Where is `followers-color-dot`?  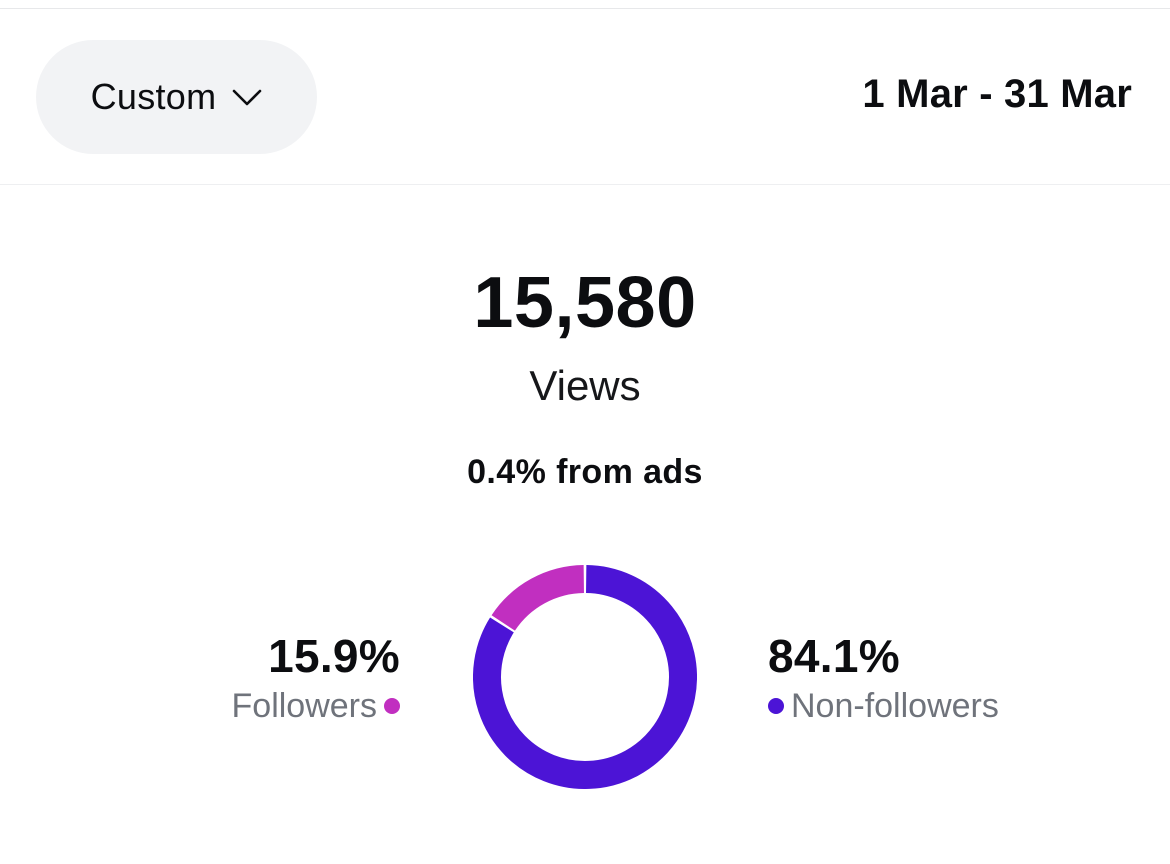
followers-color-dot is located at coordinates (392, 706).